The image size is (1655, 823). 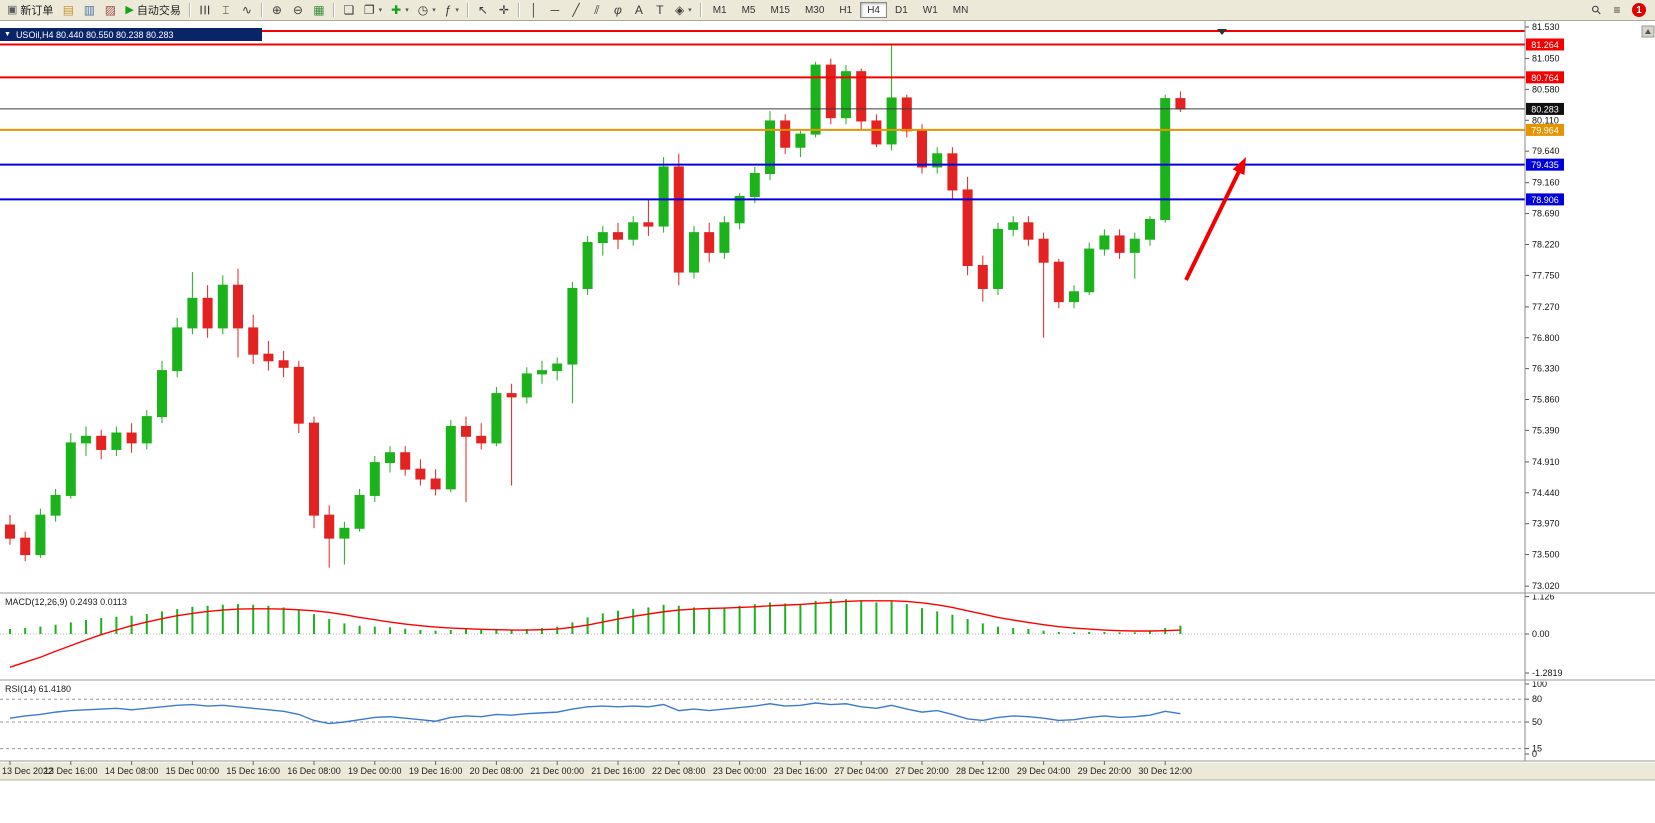 I want to click on trend-arrow-head, so click(x=1239, y=166).